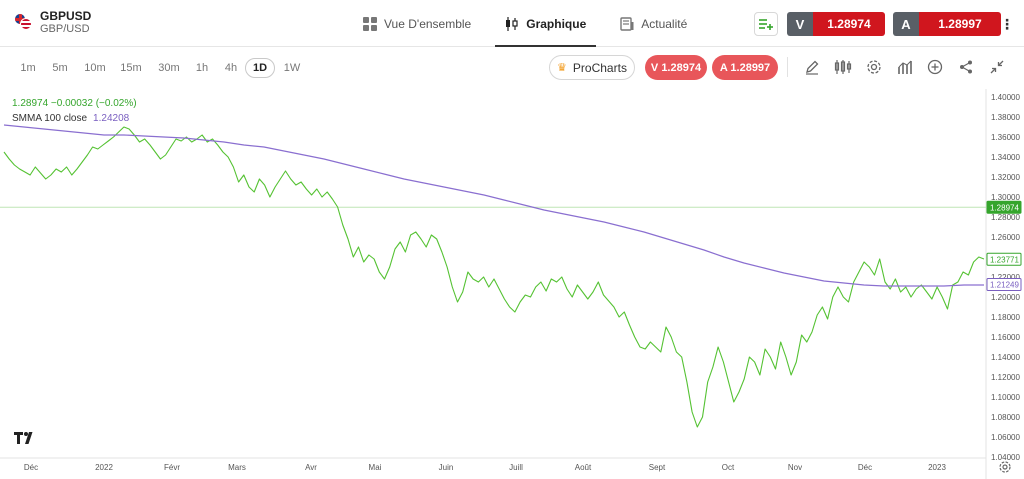 Image resolution: width=1024 pixels, height=479 pixels. I want to click on toolbar-divider, so click(787, 67).